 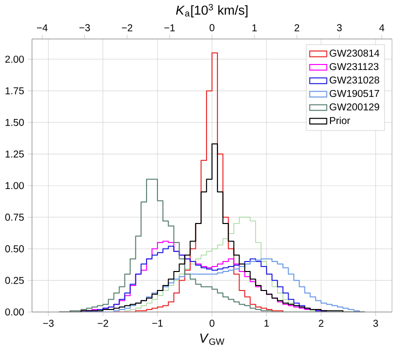 I want to click on x-tick-label: 0, so click(x=212, y=323).